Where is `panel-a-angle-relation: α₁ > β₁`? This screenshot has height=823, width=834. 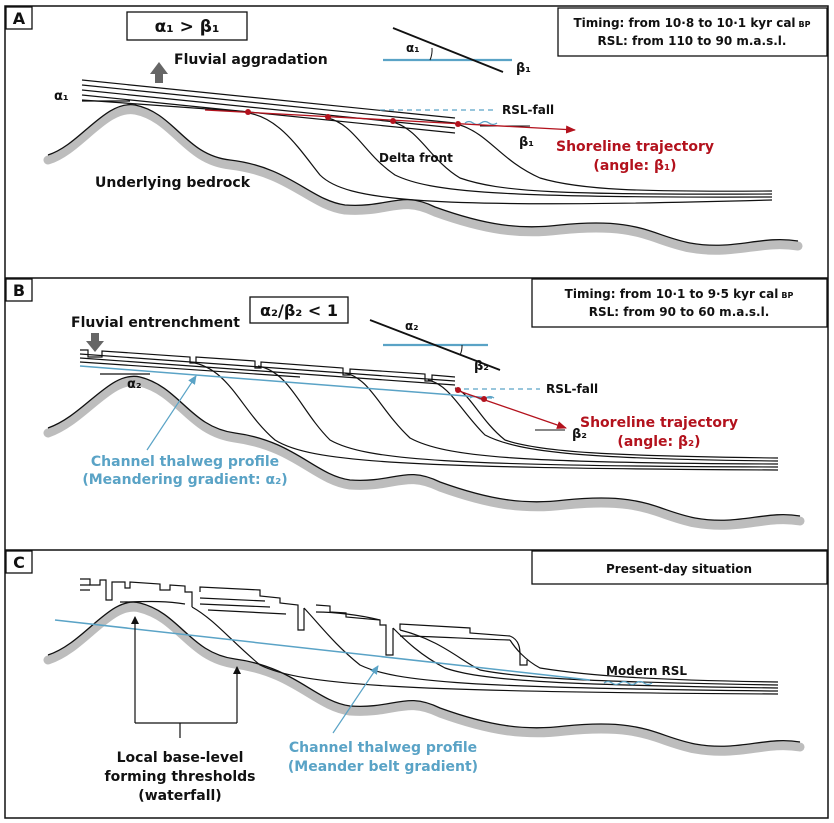
panel-a-angle-relation: α₁ > β₁ is located at coordinates (187, 27).